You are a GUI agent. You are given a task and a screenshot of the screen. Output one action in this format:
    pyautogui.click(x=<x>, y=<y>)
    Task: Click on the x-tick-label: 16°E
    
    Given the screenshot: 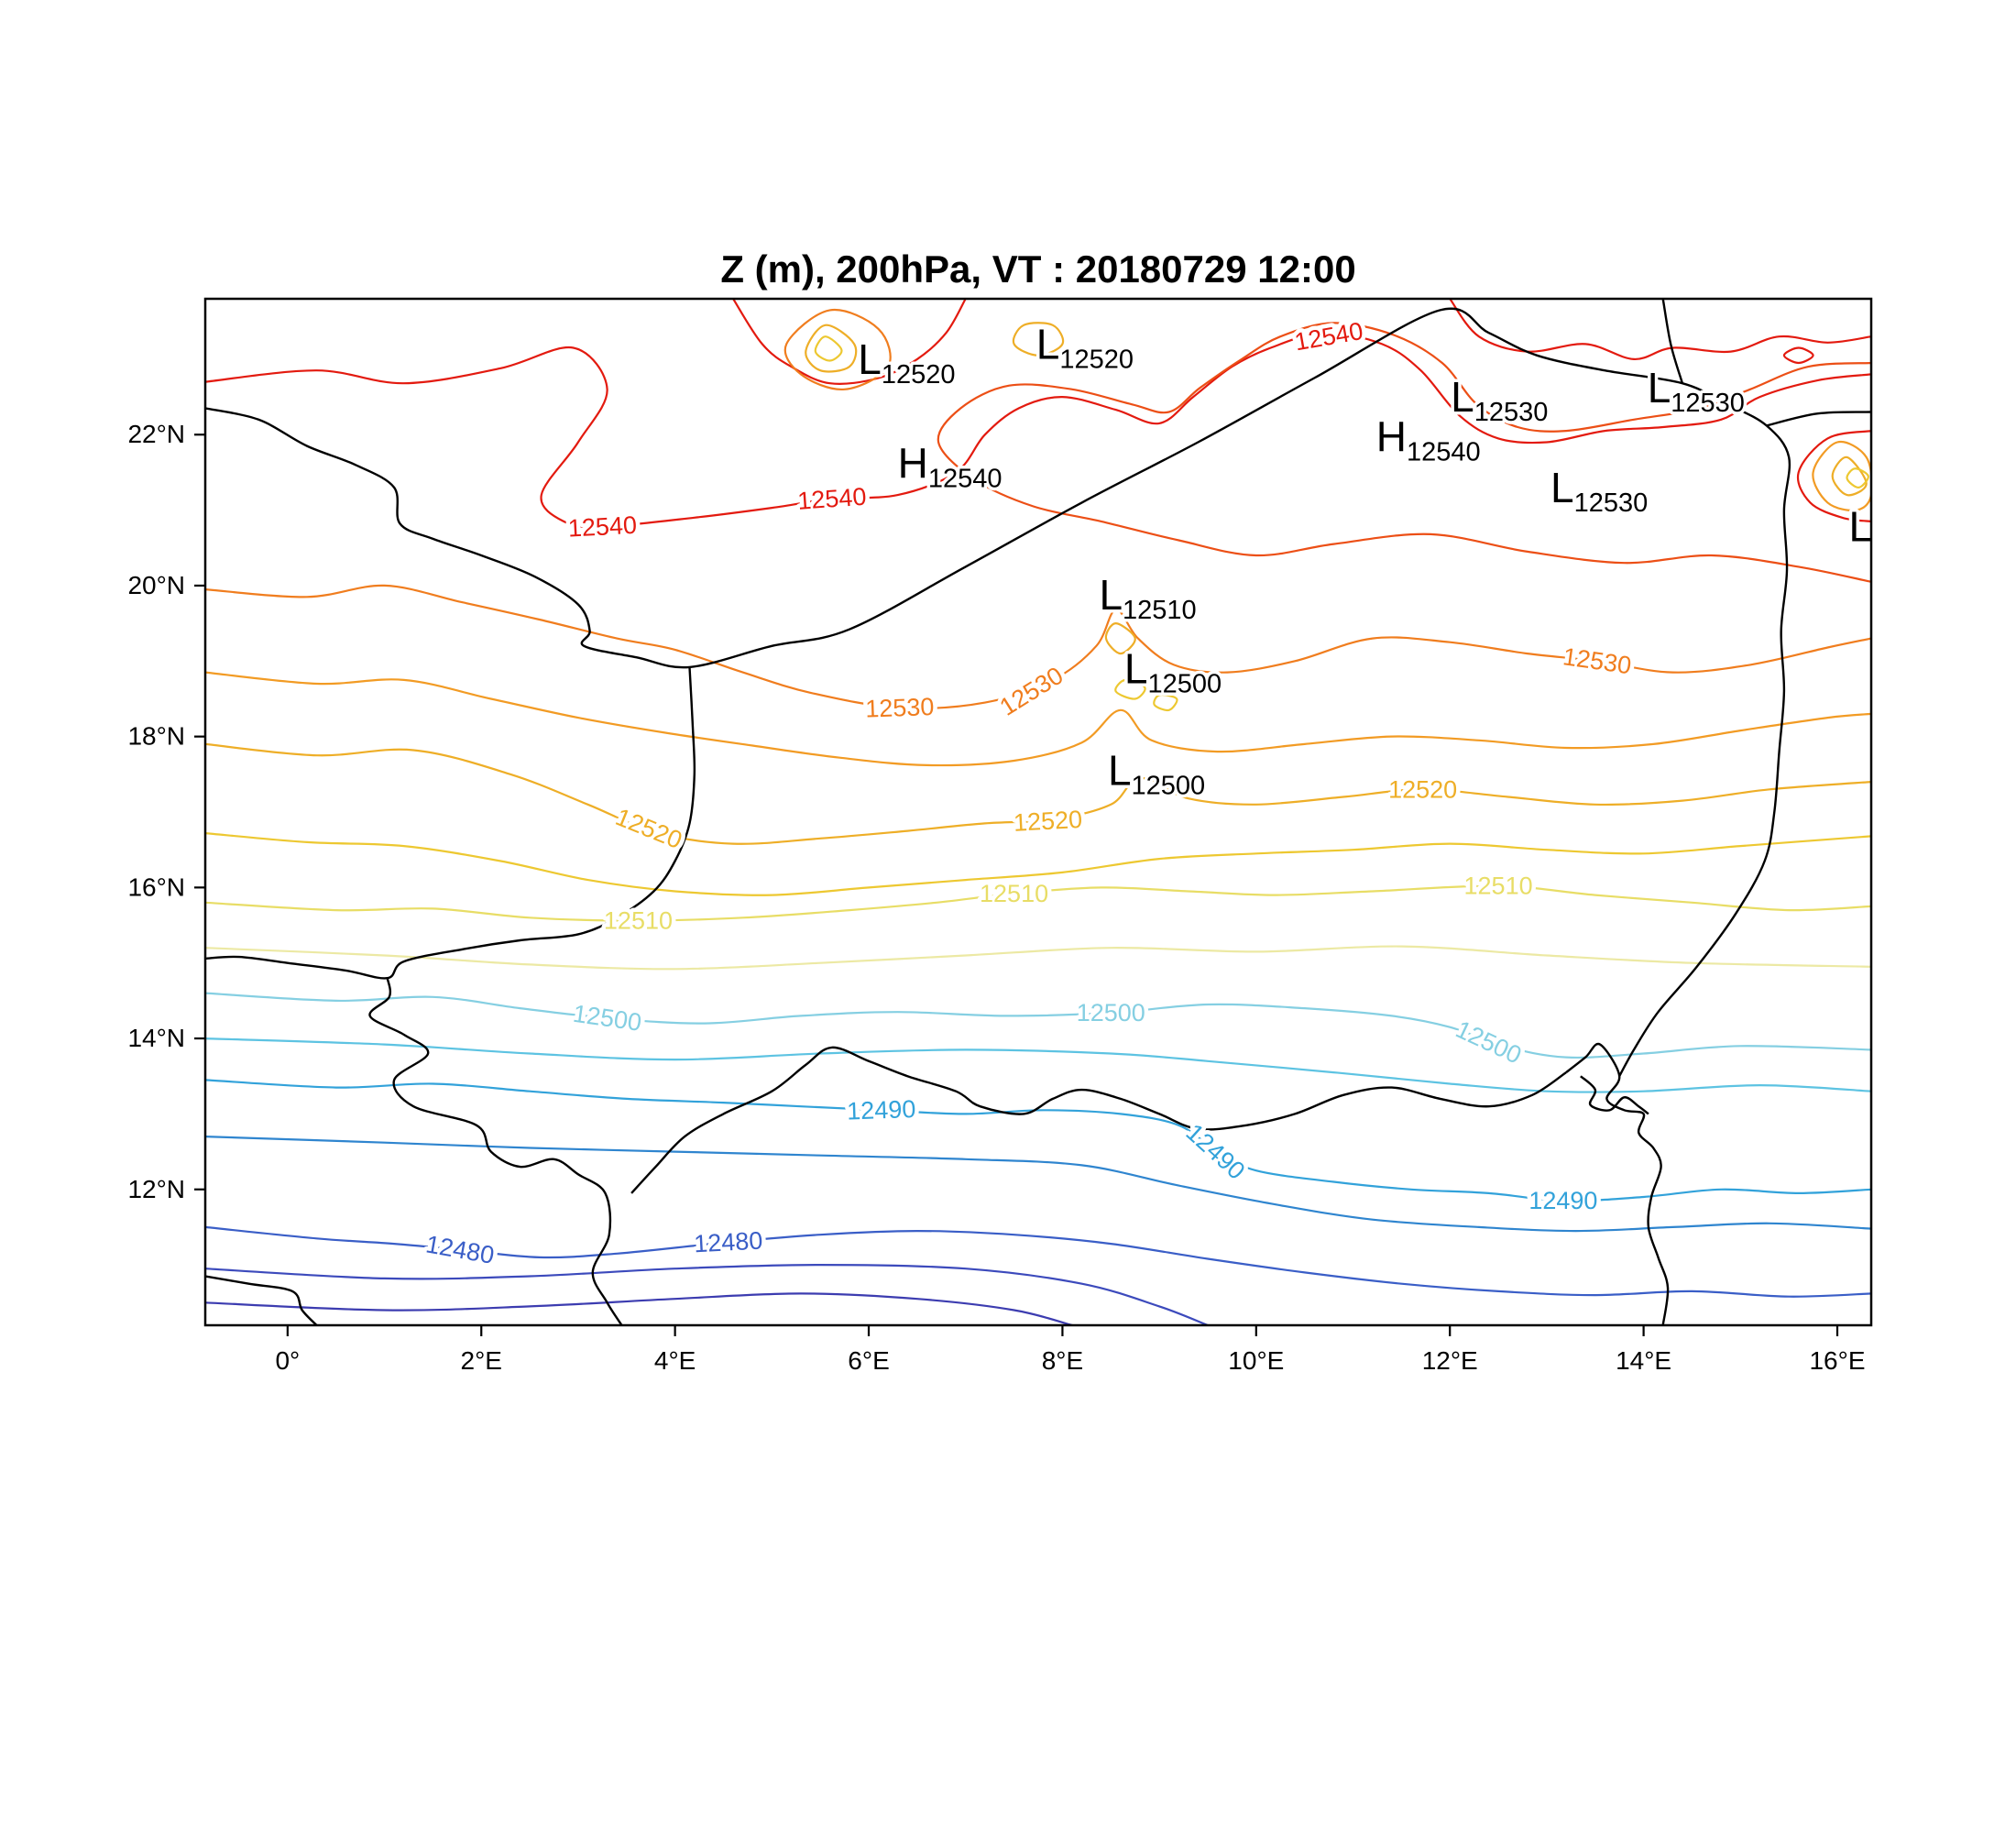 What is the action you would take?
    pyautogui.click(x=1837, y=1360)
    